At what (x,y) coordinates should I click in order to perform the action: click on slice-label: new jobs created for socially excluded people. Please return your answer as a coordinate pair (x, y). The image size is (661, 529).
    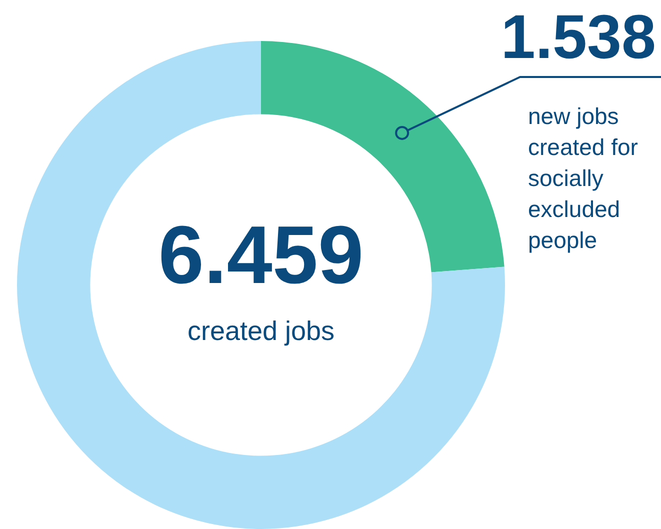
    Looking at the image, I should click on (583, 178).